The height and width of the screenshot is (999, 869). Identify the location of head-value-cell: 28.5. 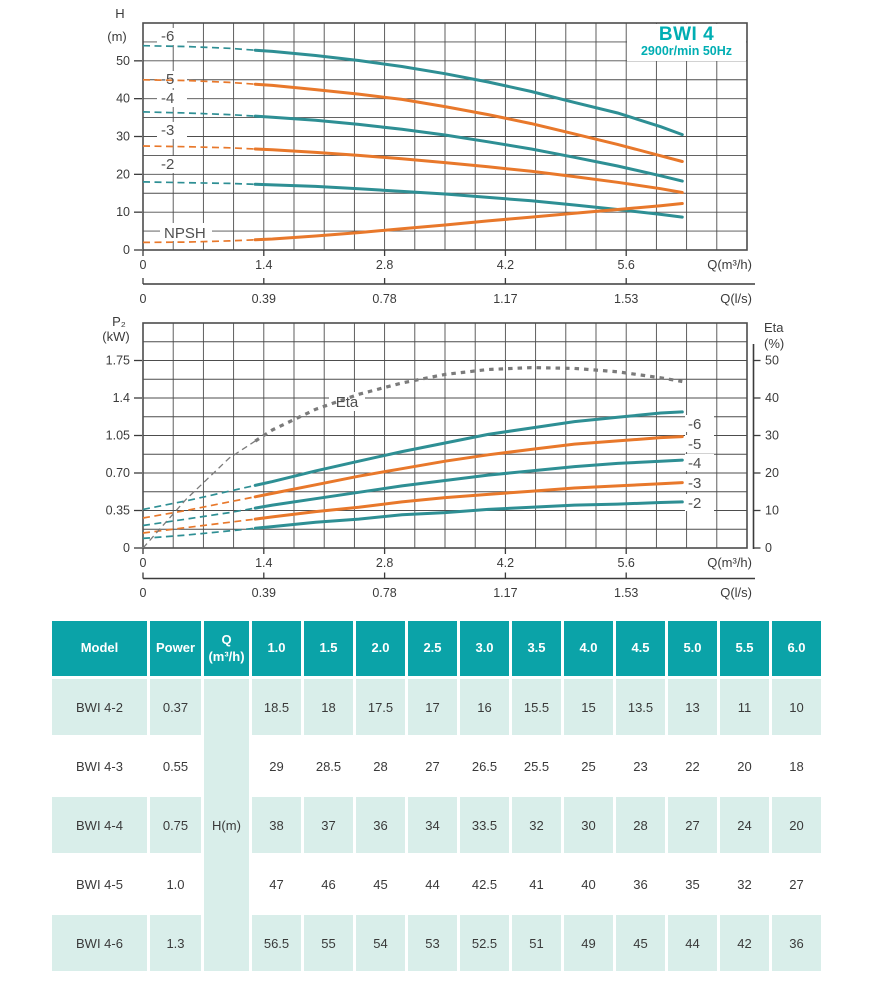
(328, 766).